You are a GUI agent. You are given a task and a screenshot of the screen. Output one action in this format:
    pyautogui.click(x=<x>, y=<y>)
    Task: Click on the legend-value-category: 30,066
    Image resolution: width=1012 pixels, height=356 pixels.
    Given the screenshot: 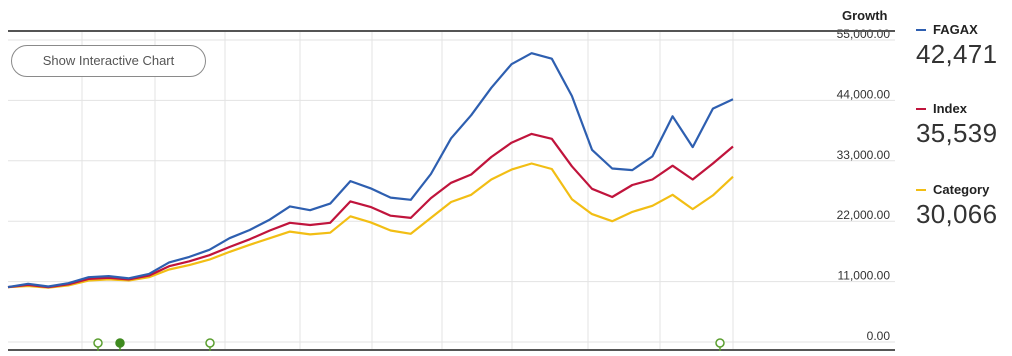 What is the action you would take?
    pyautogui.click(x=957, y=214)
    